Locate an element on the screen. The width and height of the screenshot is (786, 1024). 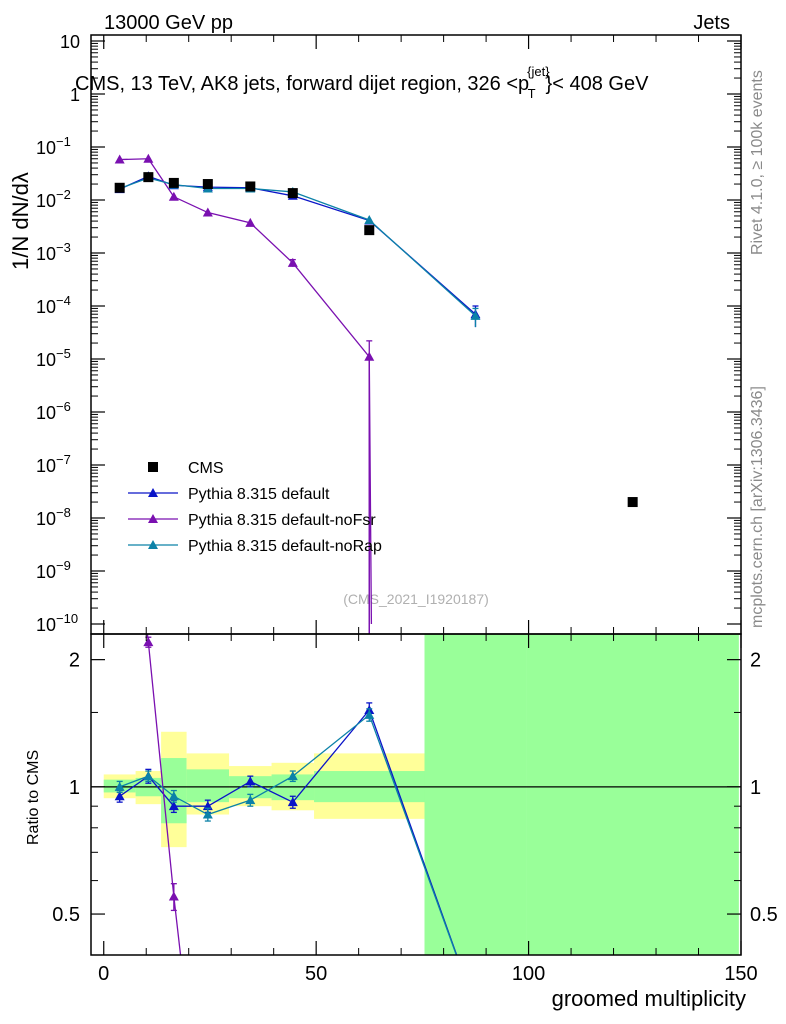
x-tick-label: 50 is located at coordinates (316, 974).